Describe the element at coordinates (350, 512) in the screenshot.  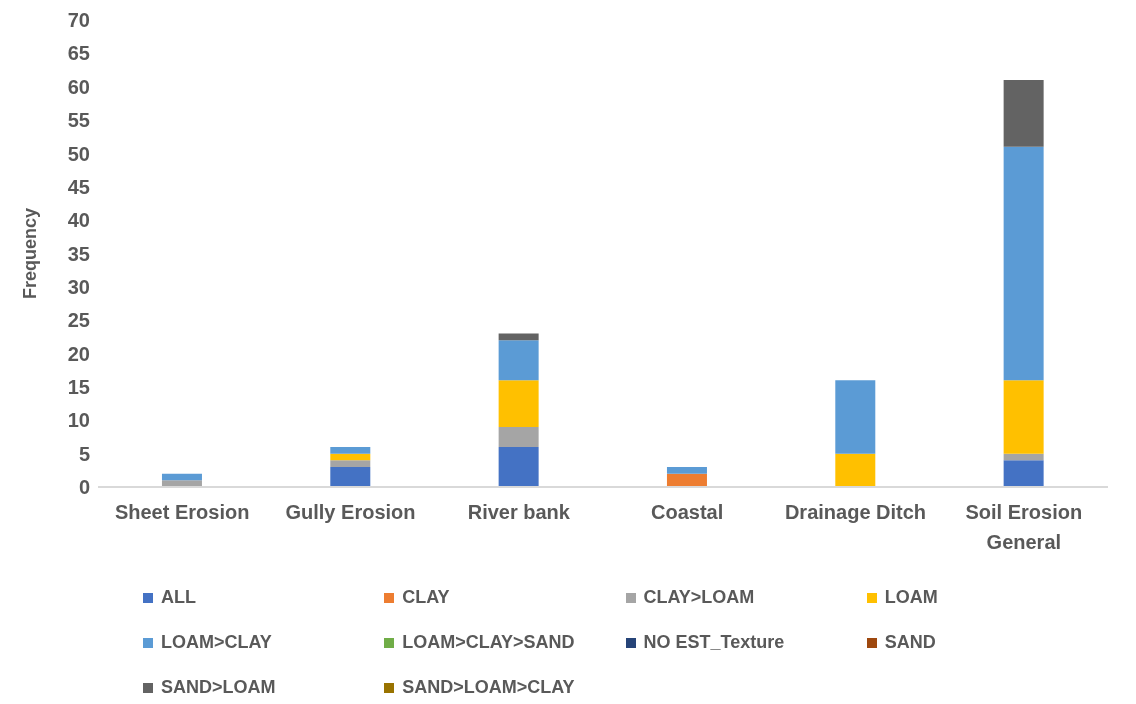
I see `x-tick-label: Gully Erosion` at that location.